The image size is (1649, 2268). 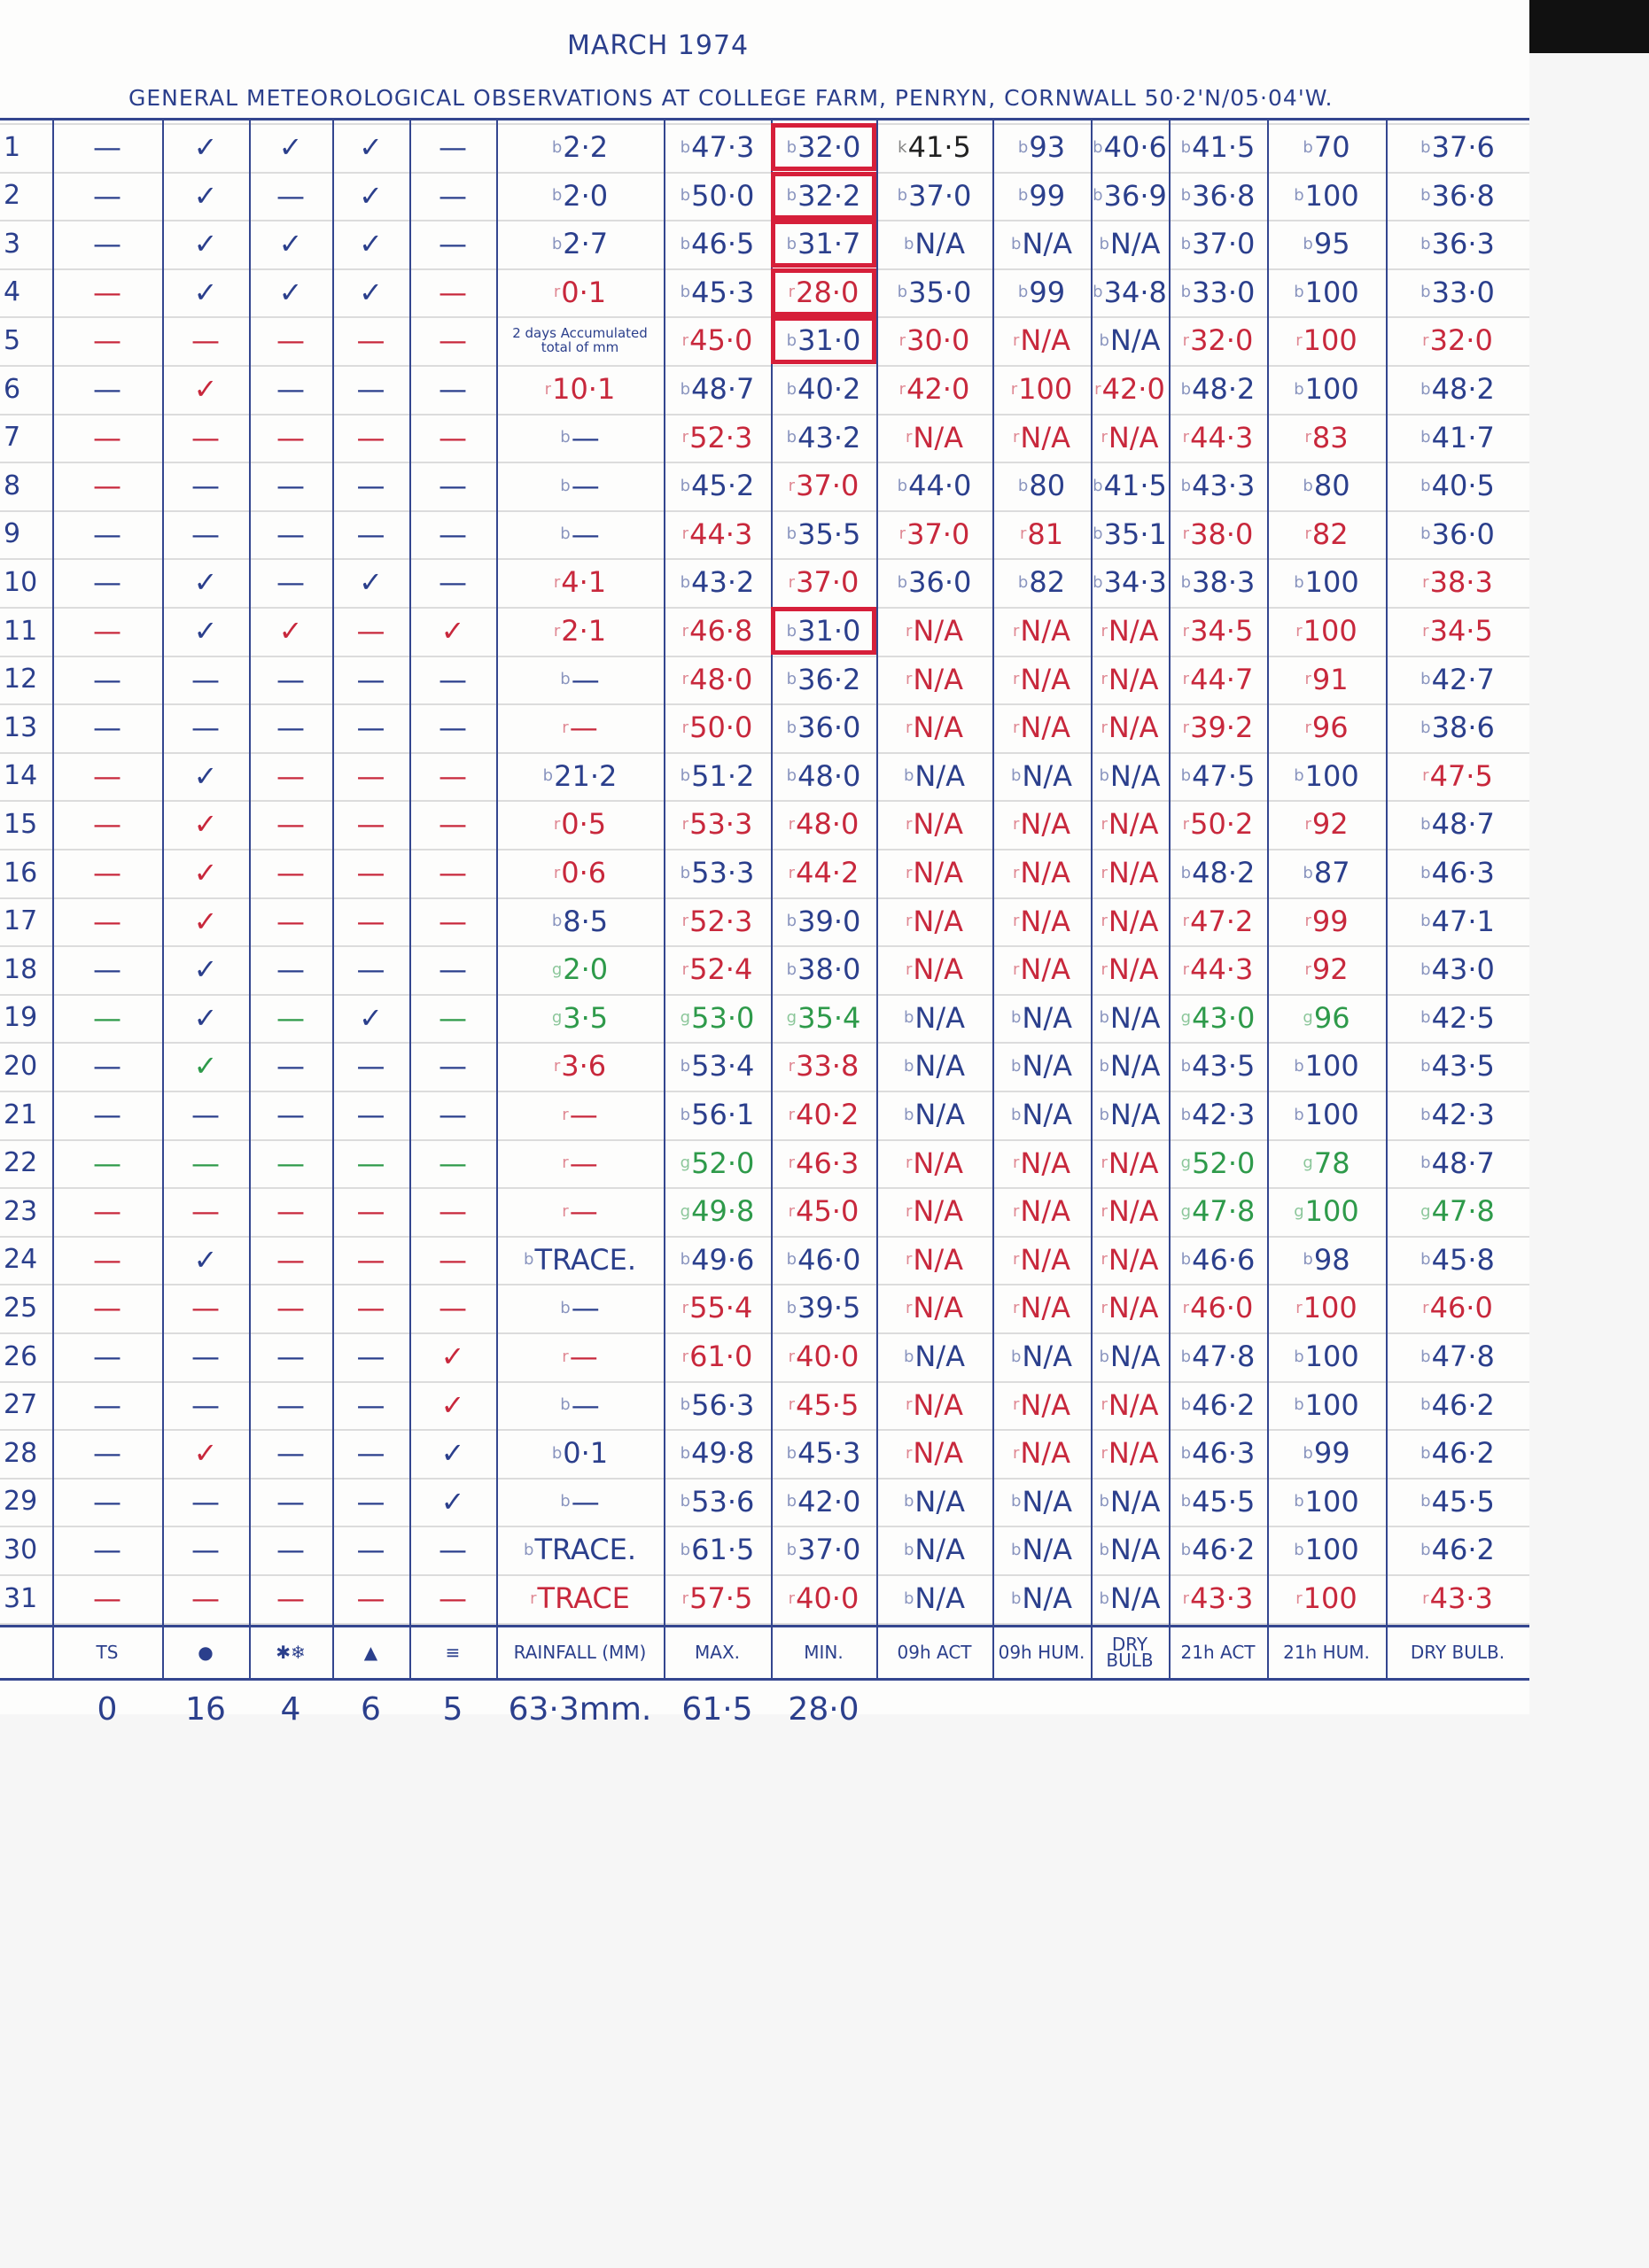 I want to click on reading: 37·0, so click(x=1224, y=244).